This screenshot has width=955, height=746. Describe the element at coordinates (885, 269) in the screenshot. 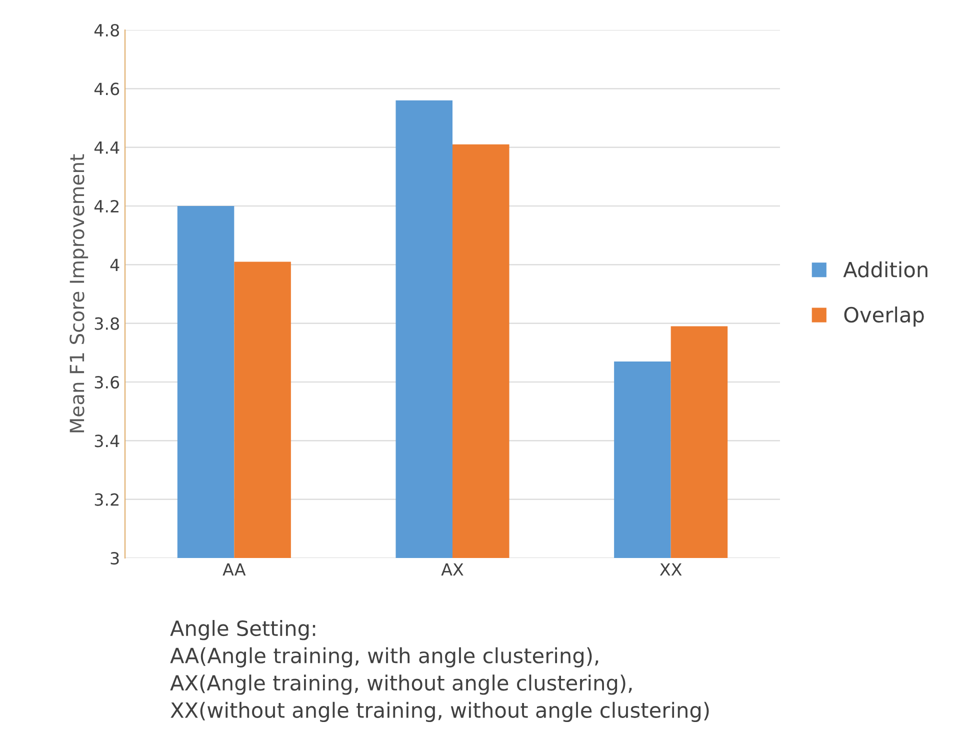

I see `legend-label: Addition` at that location.